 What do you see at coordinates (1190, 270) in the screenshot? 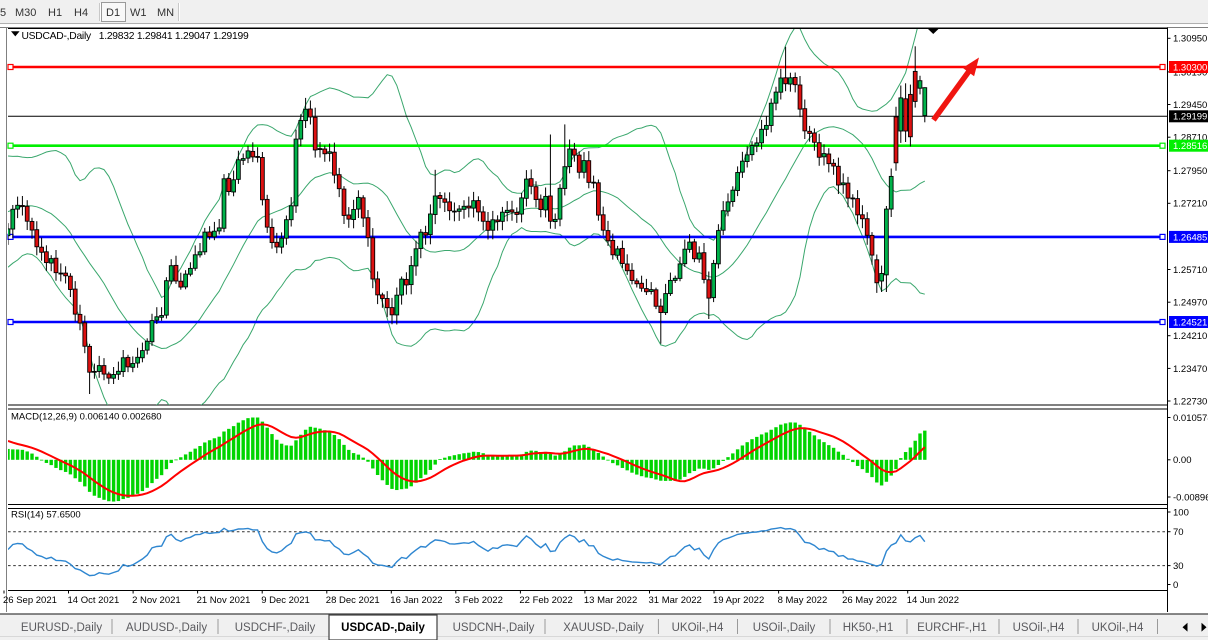
I see `svg-text: 1.25710` at bounding box center [1190, 270].